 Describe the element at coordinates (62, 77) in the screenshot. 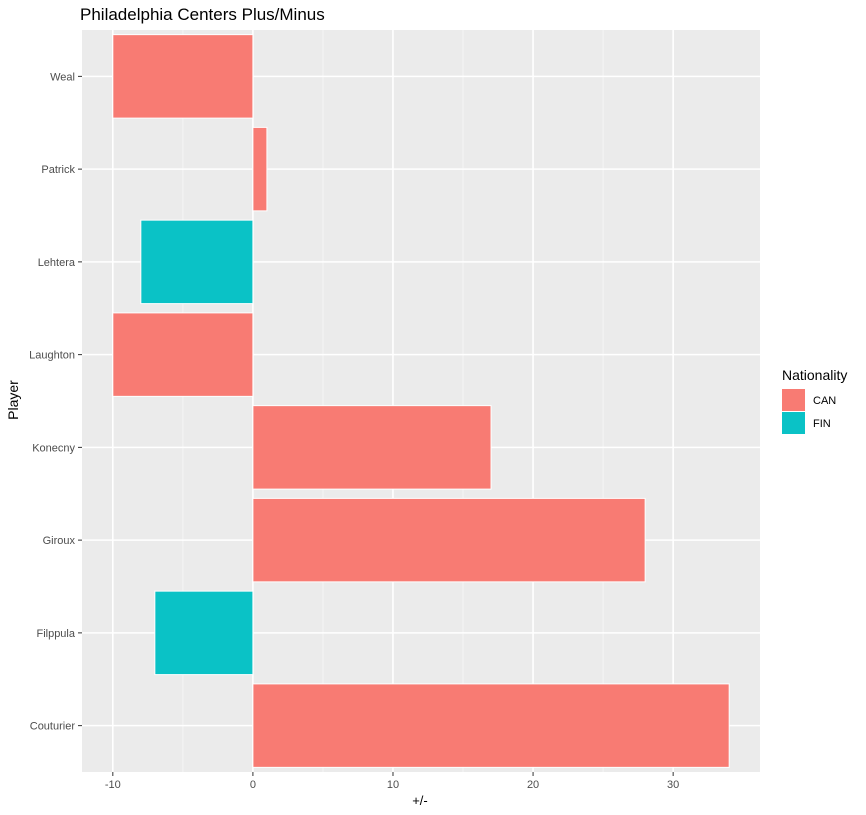

I see `y-tick-label: Weal` at that location.